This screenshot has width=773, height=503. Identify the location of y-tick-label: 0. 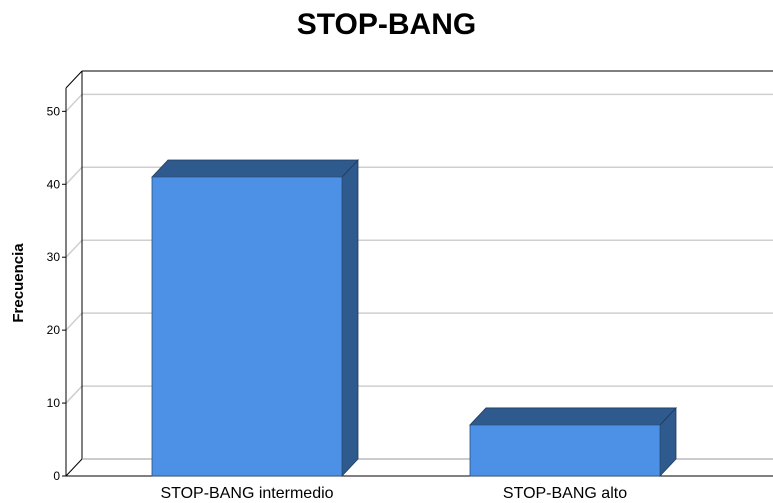
(56, 476).